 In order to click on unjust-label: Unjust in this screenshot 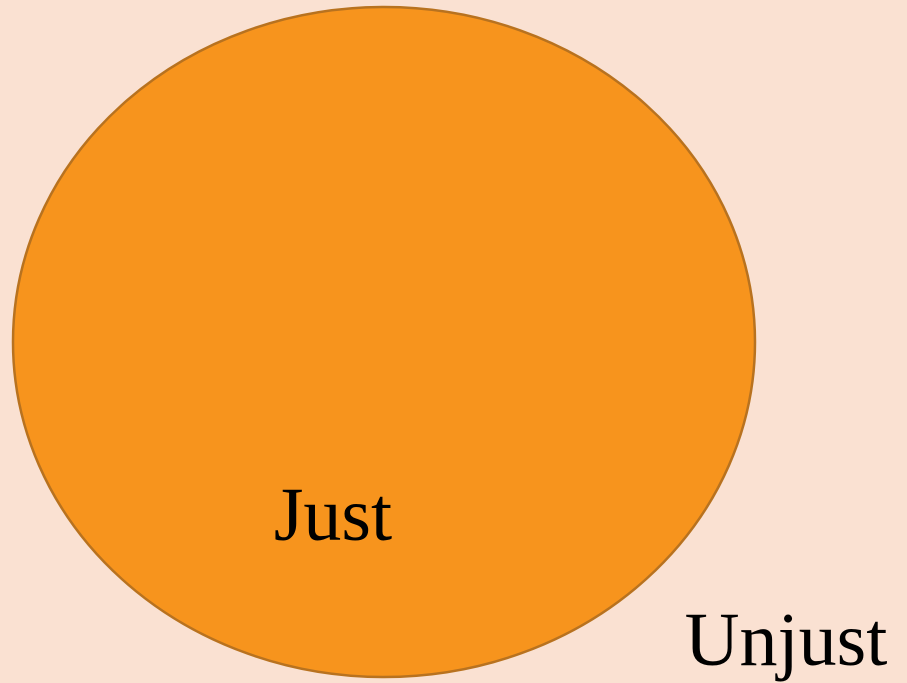, I will do `click(786, 640)`.